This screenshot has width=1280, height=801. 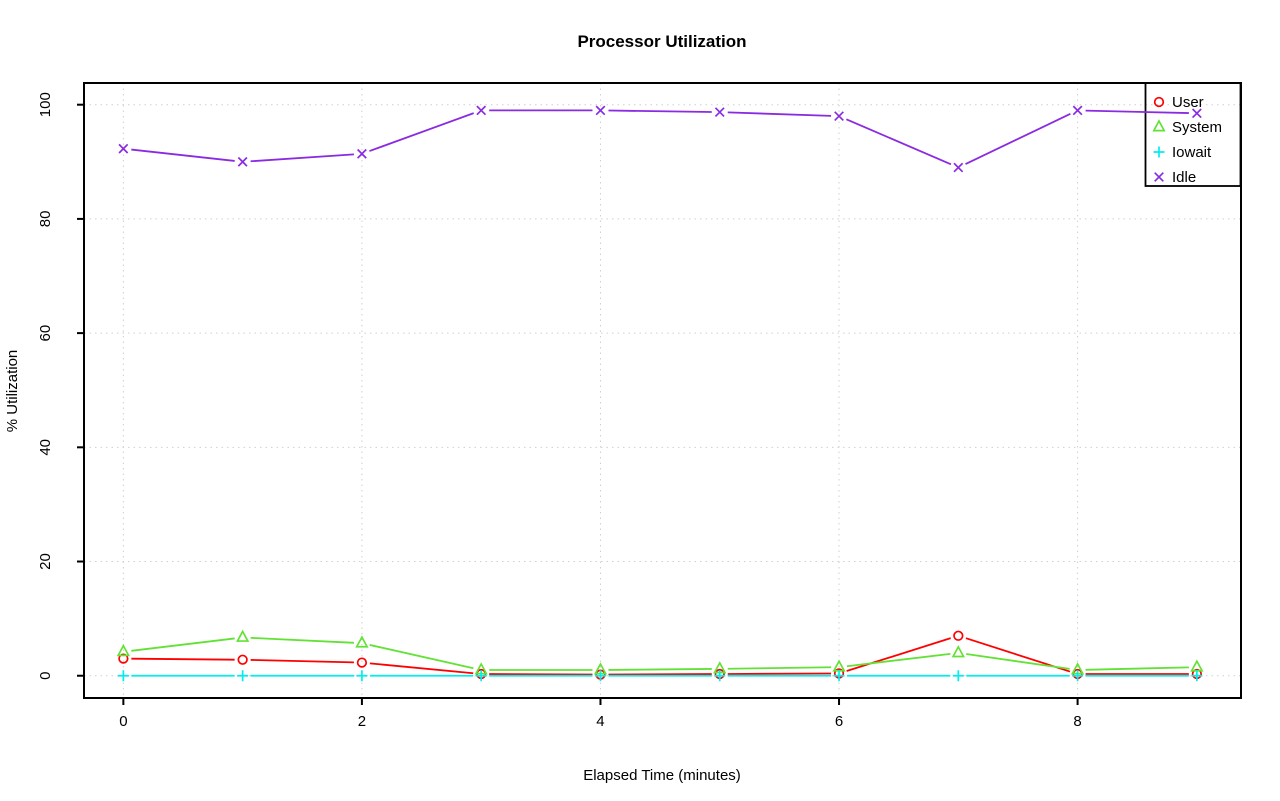 What do you see at coordinates (839, 721) in the screenshot?
I see `x-tick-label: 6` at bounding box center [839, 721].